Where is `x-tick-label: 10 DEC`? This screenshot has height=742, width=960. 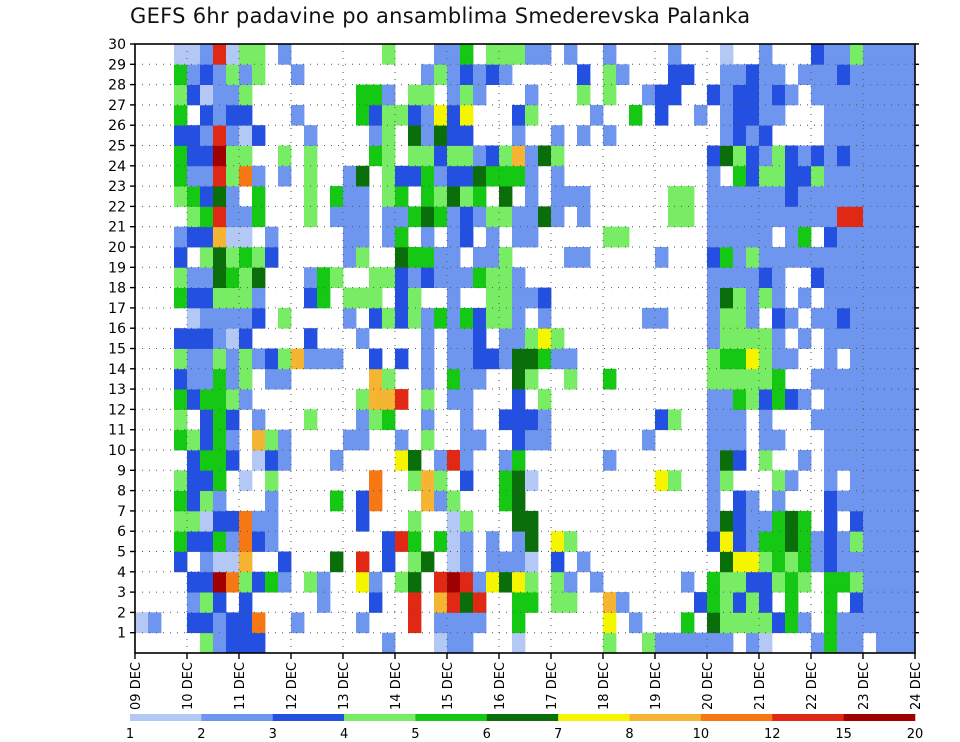 x-tick-label: 10 DEC is located at coordinates (188, 686).